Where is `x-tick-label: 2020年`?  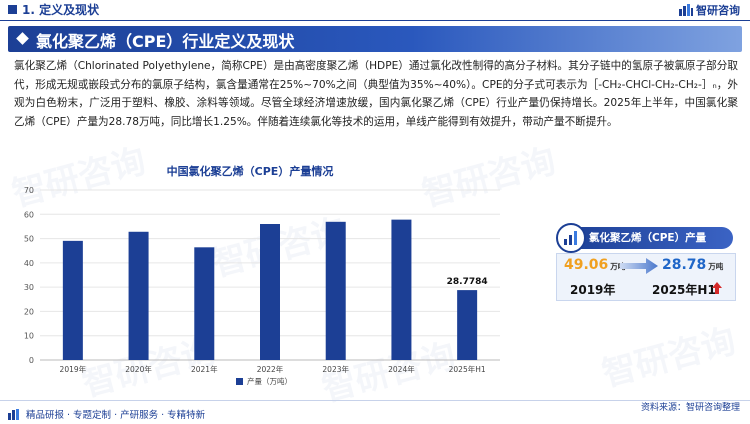 x-tick-label: 2020年 is located at coordinates (138, 369).